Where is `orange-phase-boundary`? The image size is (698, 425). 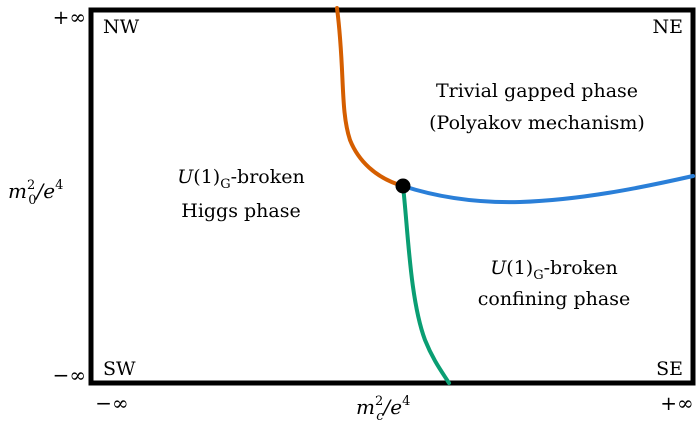 orange-phase-boundary is located at coordinates (370, 97).